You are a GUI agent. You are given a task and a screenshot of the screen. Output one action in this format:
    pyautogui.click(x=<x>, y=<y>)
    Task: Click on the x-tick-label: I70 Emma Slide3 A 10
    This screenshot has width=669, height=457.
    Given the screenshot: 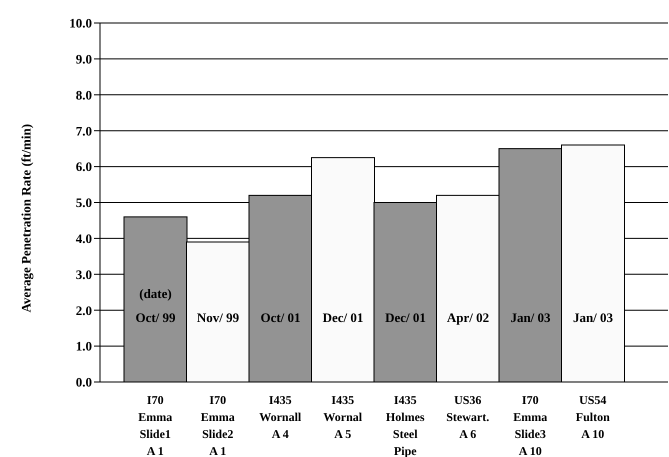 What is the action you would take?
    pyautogui.click(x=530, y=425)
    